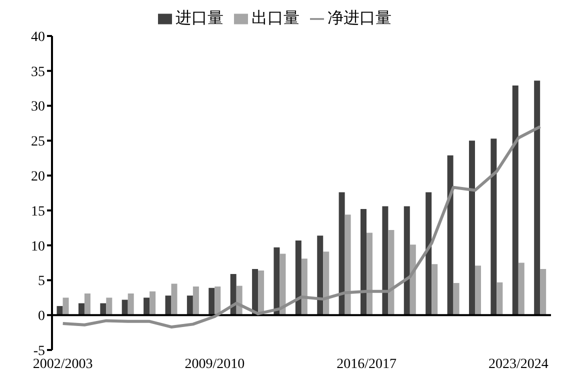  I want to click on x-tick-label: 2009/2010, so click(214, 364).